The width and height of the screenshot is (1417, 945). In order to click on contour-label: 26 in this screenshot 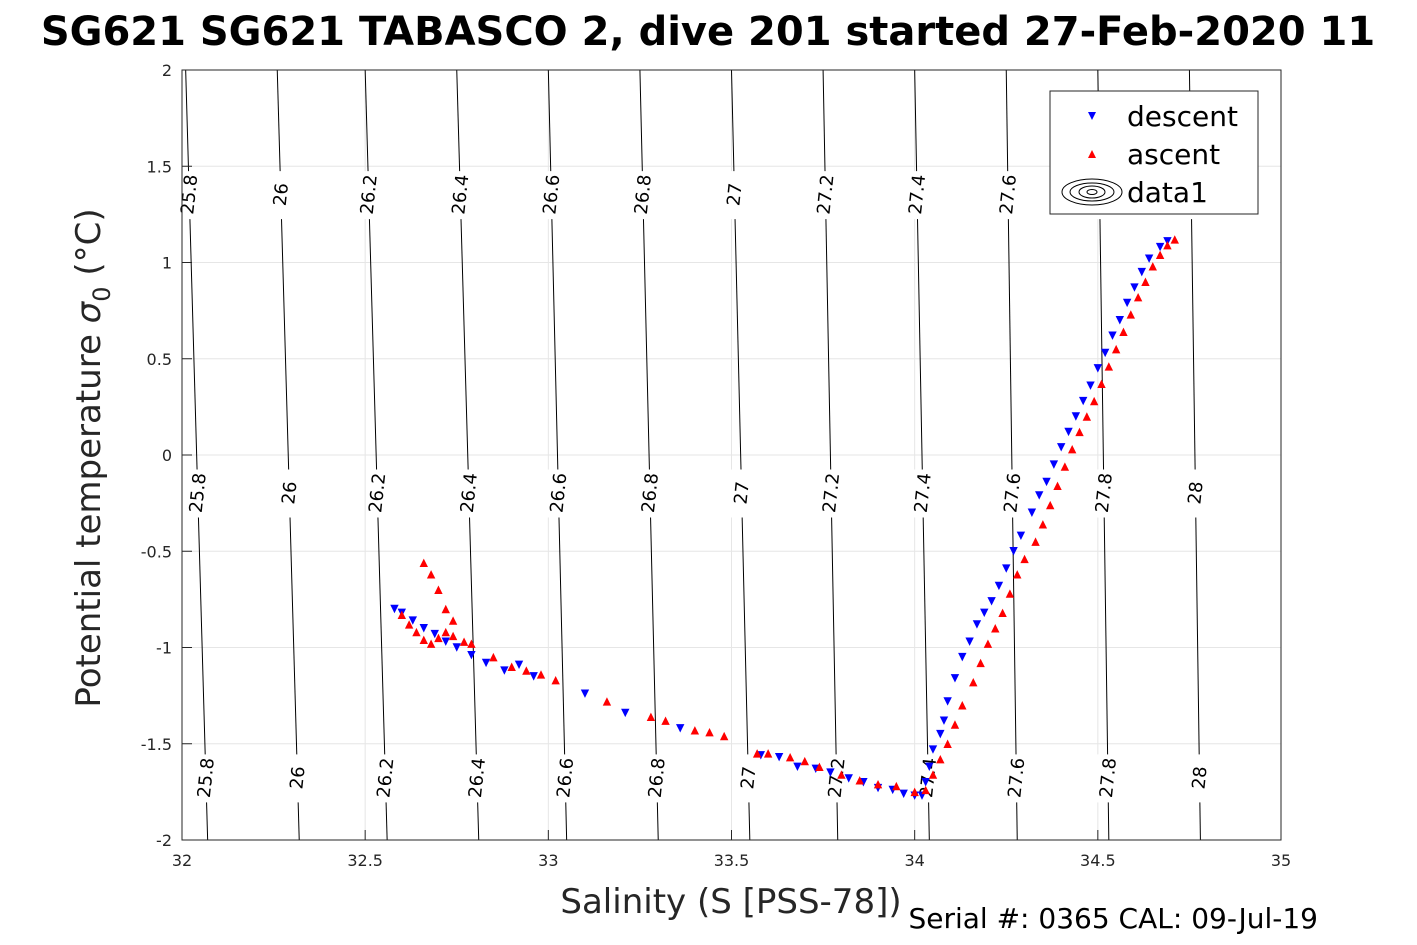, I will do `click(281, 194)`.